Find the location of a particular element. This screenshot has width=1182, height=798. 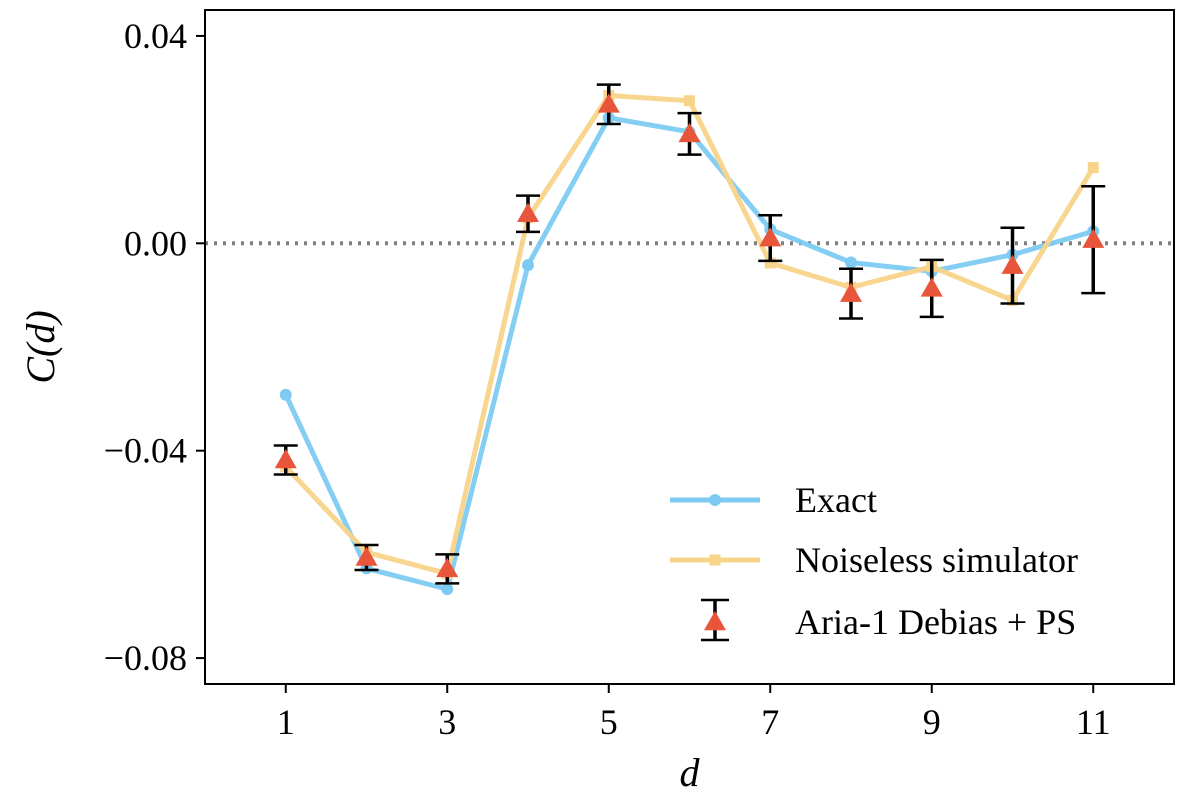

x-tick-label: 1 is located at coordinates (286, 722).